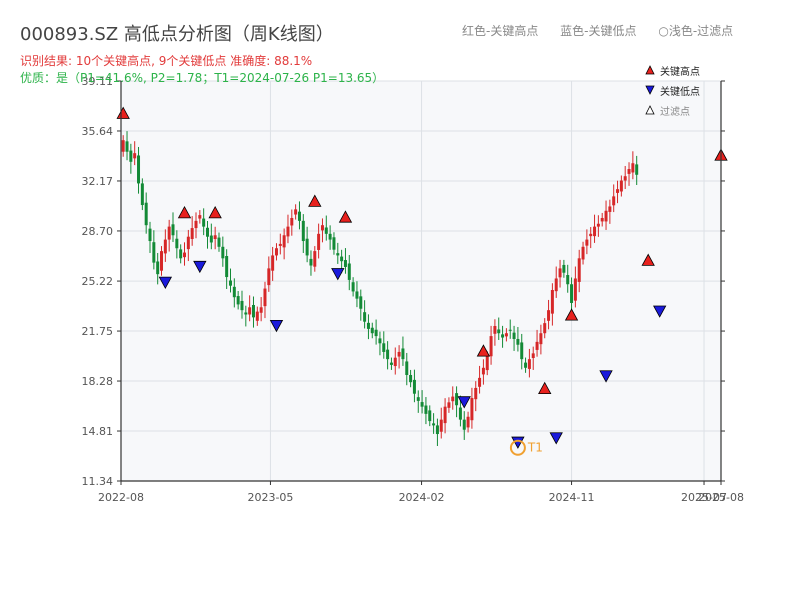  Describe the element at coordinates (98, 81) in the screenshot. I see `y-tick-label: 39.11` at that location.